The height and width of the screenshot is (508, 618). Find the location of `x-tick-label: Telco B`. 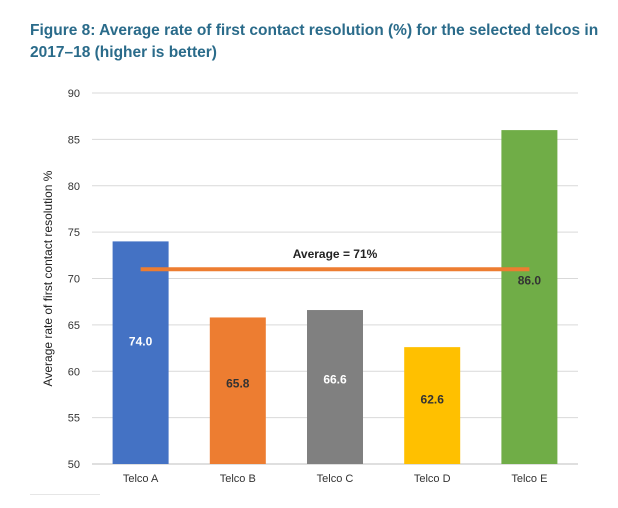

x-tick-label: Telco B is located at coordinates (238, 479).